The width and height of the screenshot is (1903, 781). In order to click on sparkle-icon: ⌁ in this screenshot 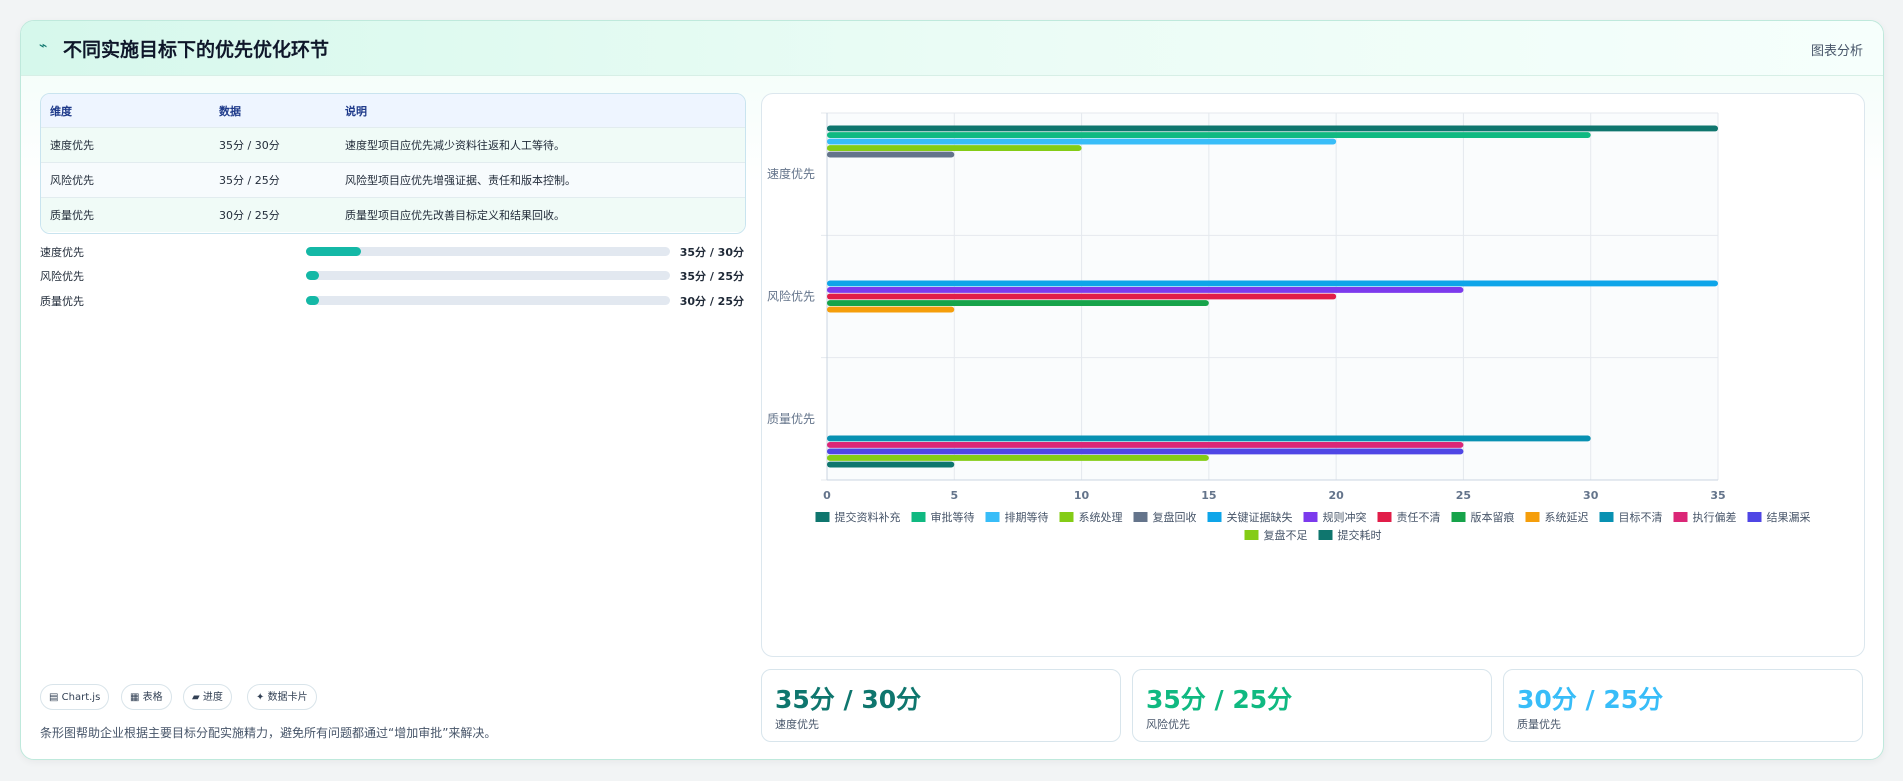, I will do `click(43, 46)`.